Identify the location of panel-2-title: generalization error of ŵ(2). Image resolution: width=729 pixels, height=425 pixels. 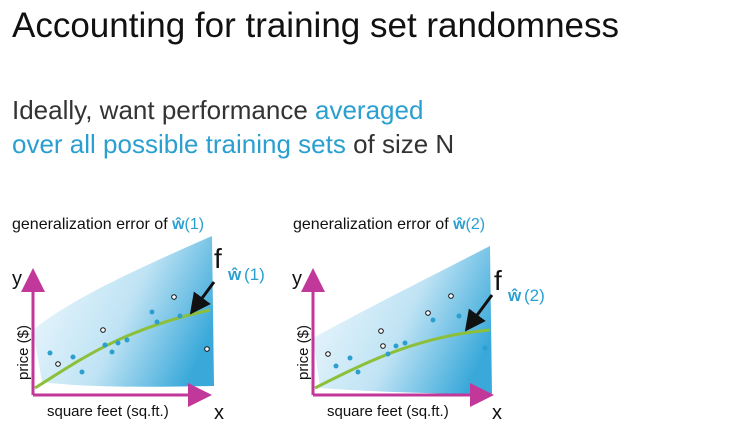
(389, 225).